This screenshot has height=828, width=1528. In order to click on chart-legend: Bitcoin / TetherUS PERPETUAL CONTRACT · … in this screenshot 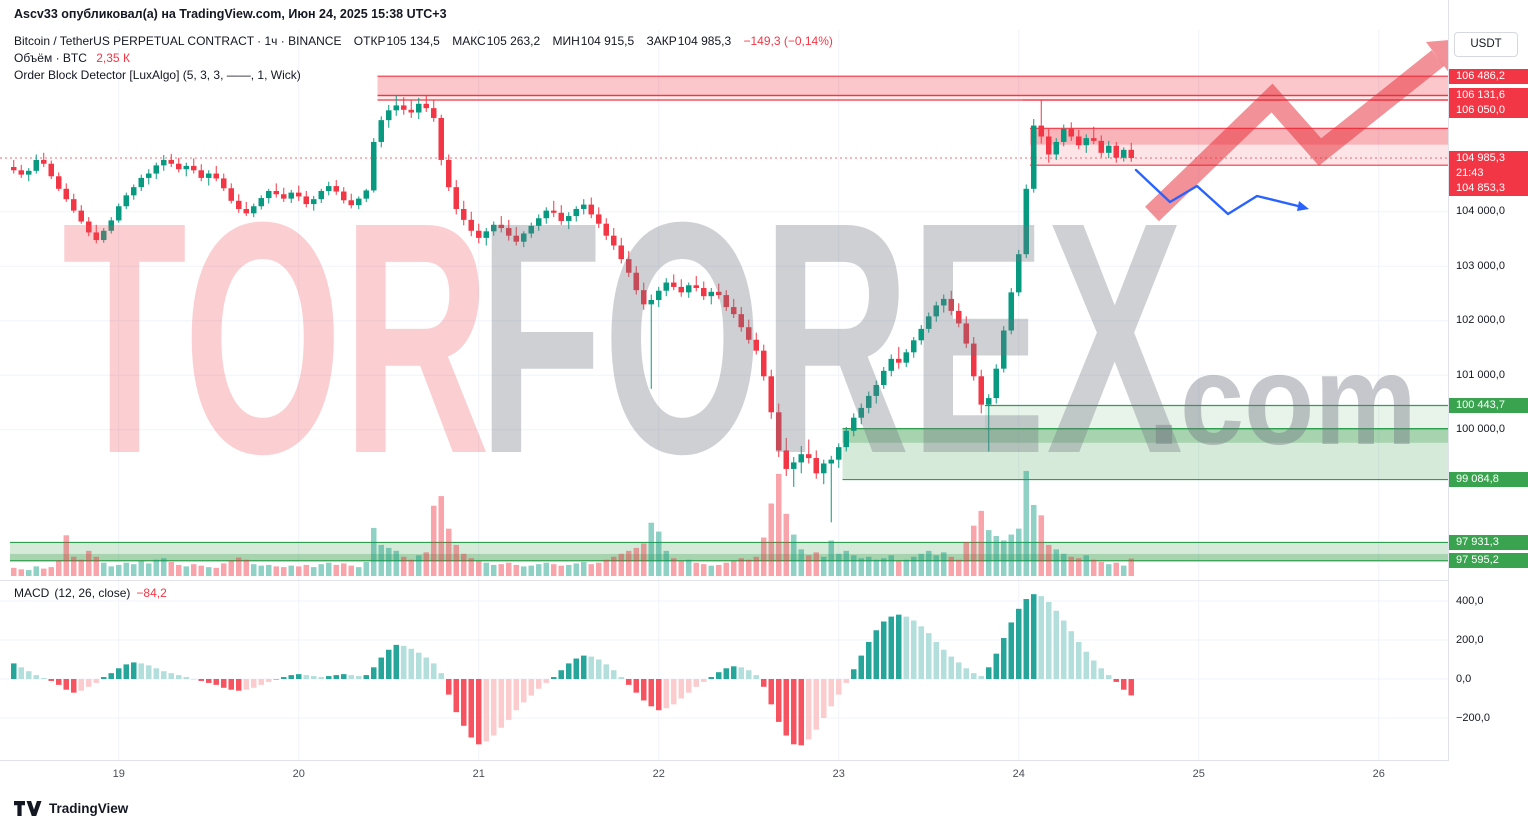, I will do `click(423, 58)`.